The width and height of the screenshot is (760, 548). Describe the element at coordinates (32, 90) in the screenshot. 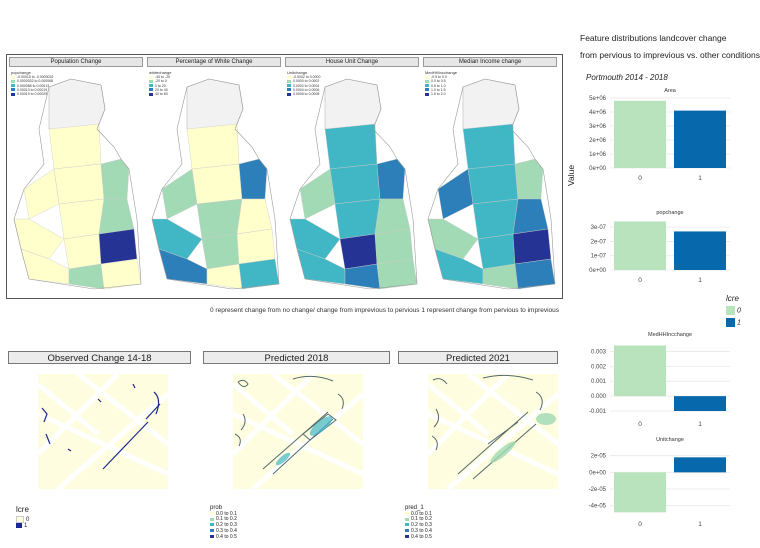

I see `legend-item: 0.00013 to 0.00019` at that location.